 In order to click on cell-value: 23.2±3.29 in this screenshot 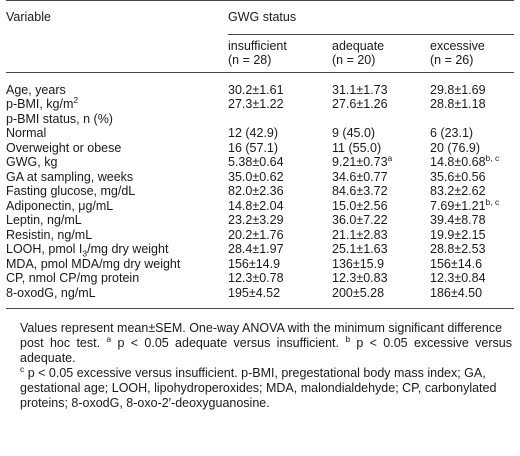, I will do `click(256, 220)`.